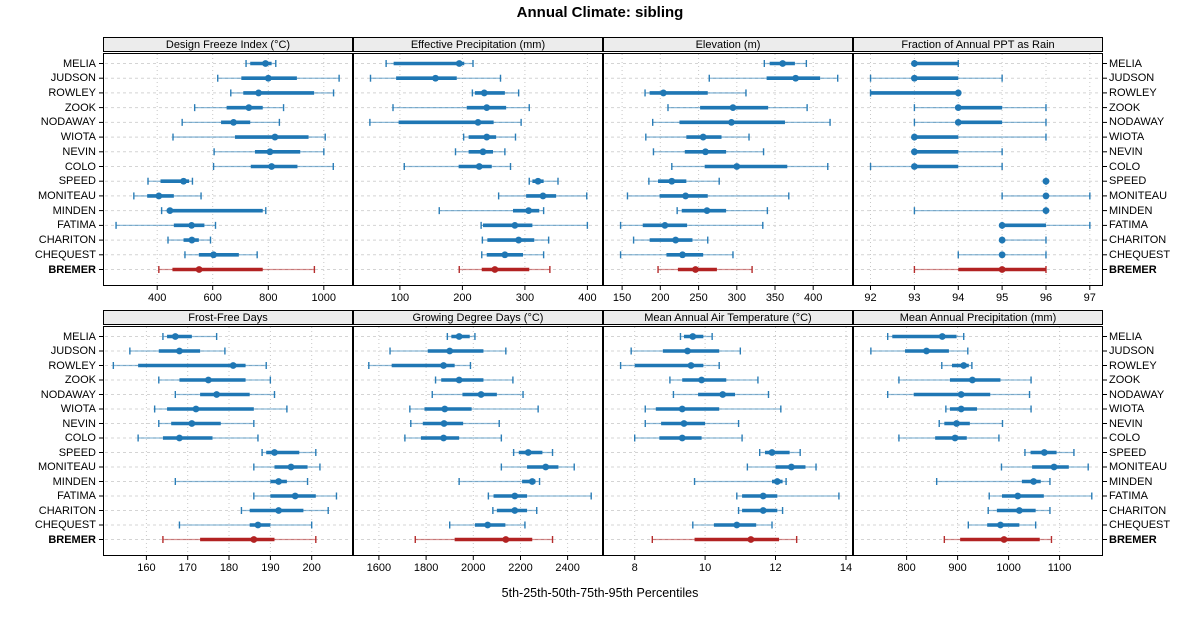 Image resolution: width=1200 pixels, height=625 pixels. I want to click on row-ticks-svg, so click(1105, 166).